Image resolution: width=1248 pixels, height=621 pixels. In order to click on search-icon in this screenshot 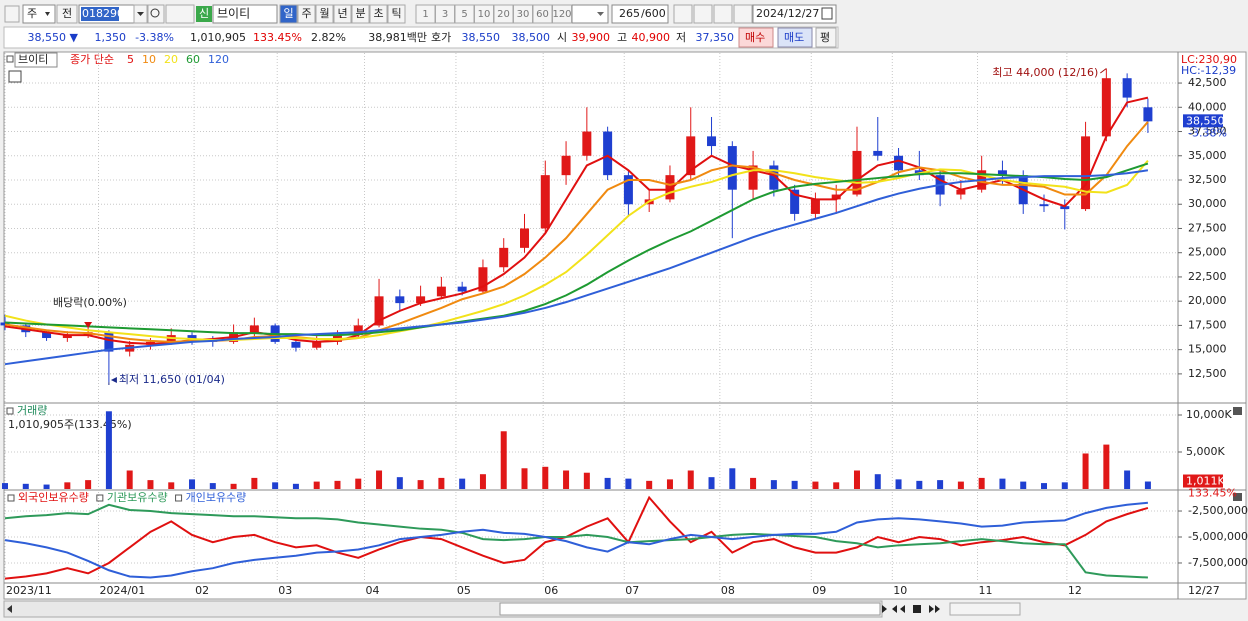, I will do `click(155, 13)`.